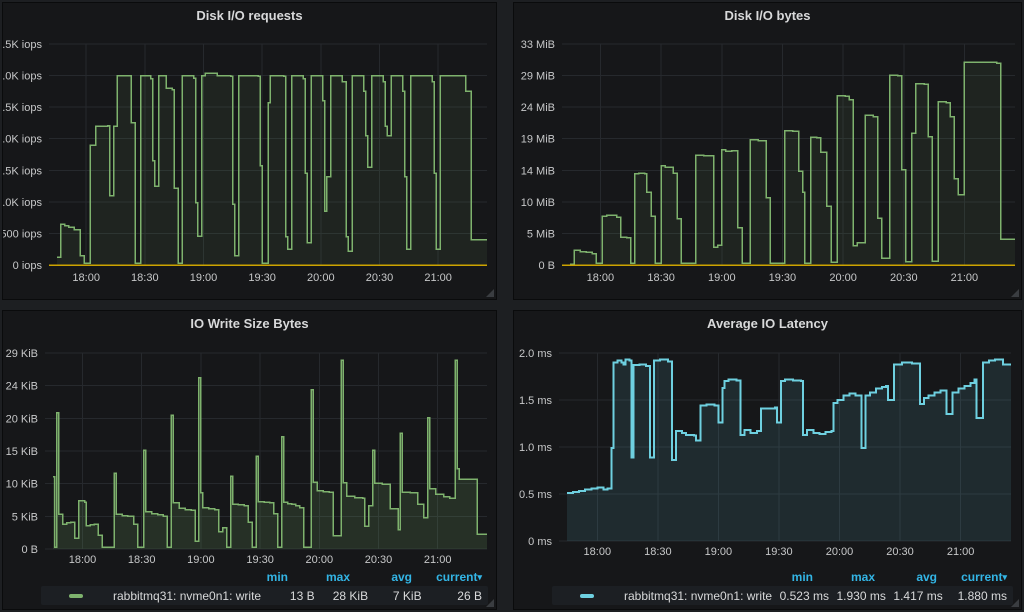 The image size is (1024, 612). I want to click on svg-text: 500 iops, so click(22, 234).